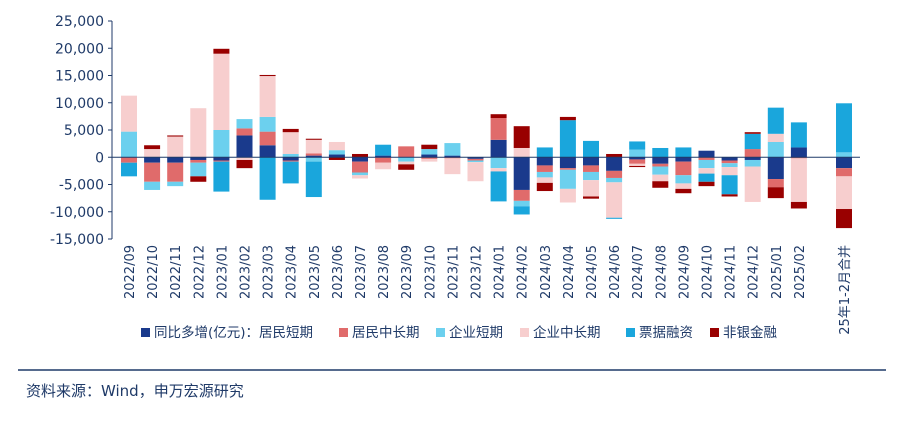 The image size is (902, 433). I want to click on legend-label: 票据融资, so click(666, 333).